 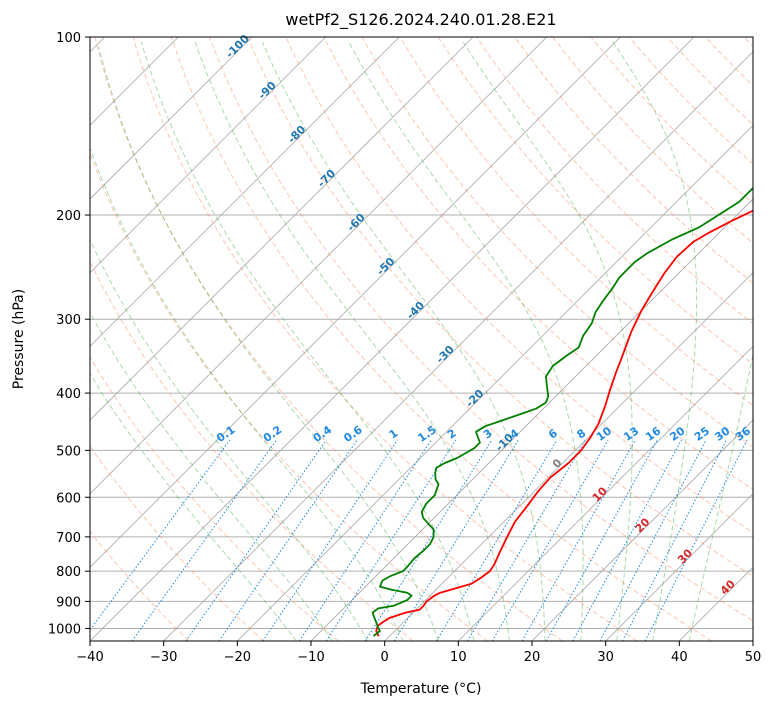 I want to click on x-tick-label: −30, so click(x=163, y=657).